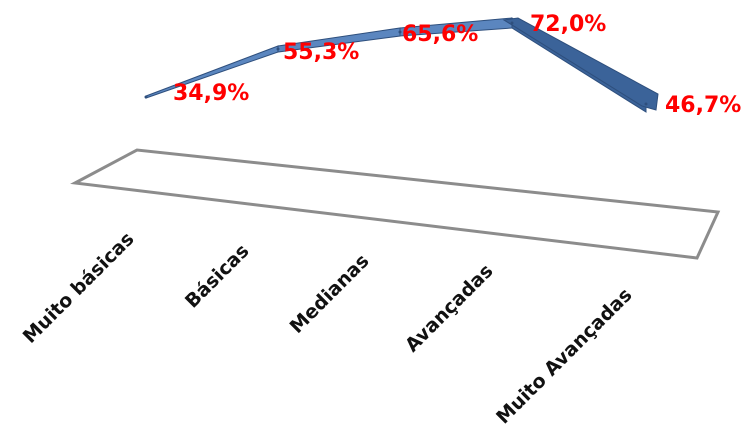 This screenshot has height=438, width=747. What do you see at coordinates (440, 34) in the screenshot?
I see `data-label-3: 65,6%` at bounding box center [440, 34].